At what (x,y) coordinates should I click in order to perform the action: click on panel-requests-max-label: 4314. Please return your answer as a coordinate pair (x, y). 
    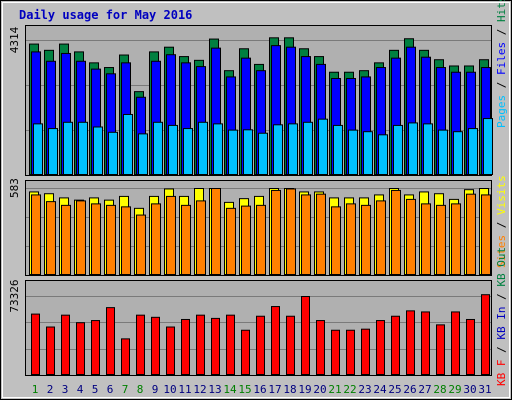
    Looking at the image, I should click on (14, 39).